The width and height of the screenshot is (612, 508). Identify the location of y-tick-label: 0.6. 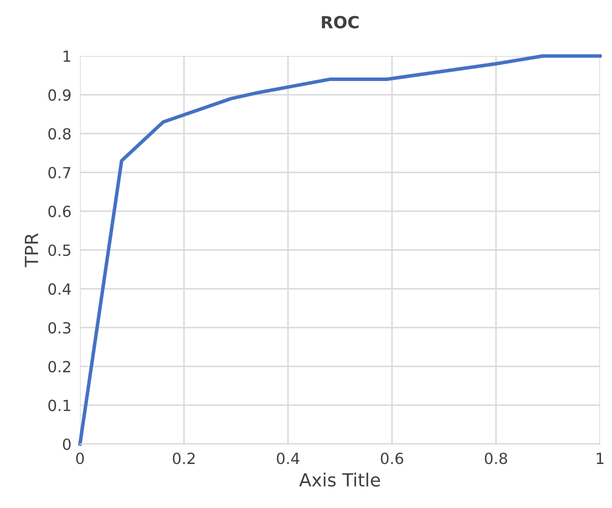
(59, 212).